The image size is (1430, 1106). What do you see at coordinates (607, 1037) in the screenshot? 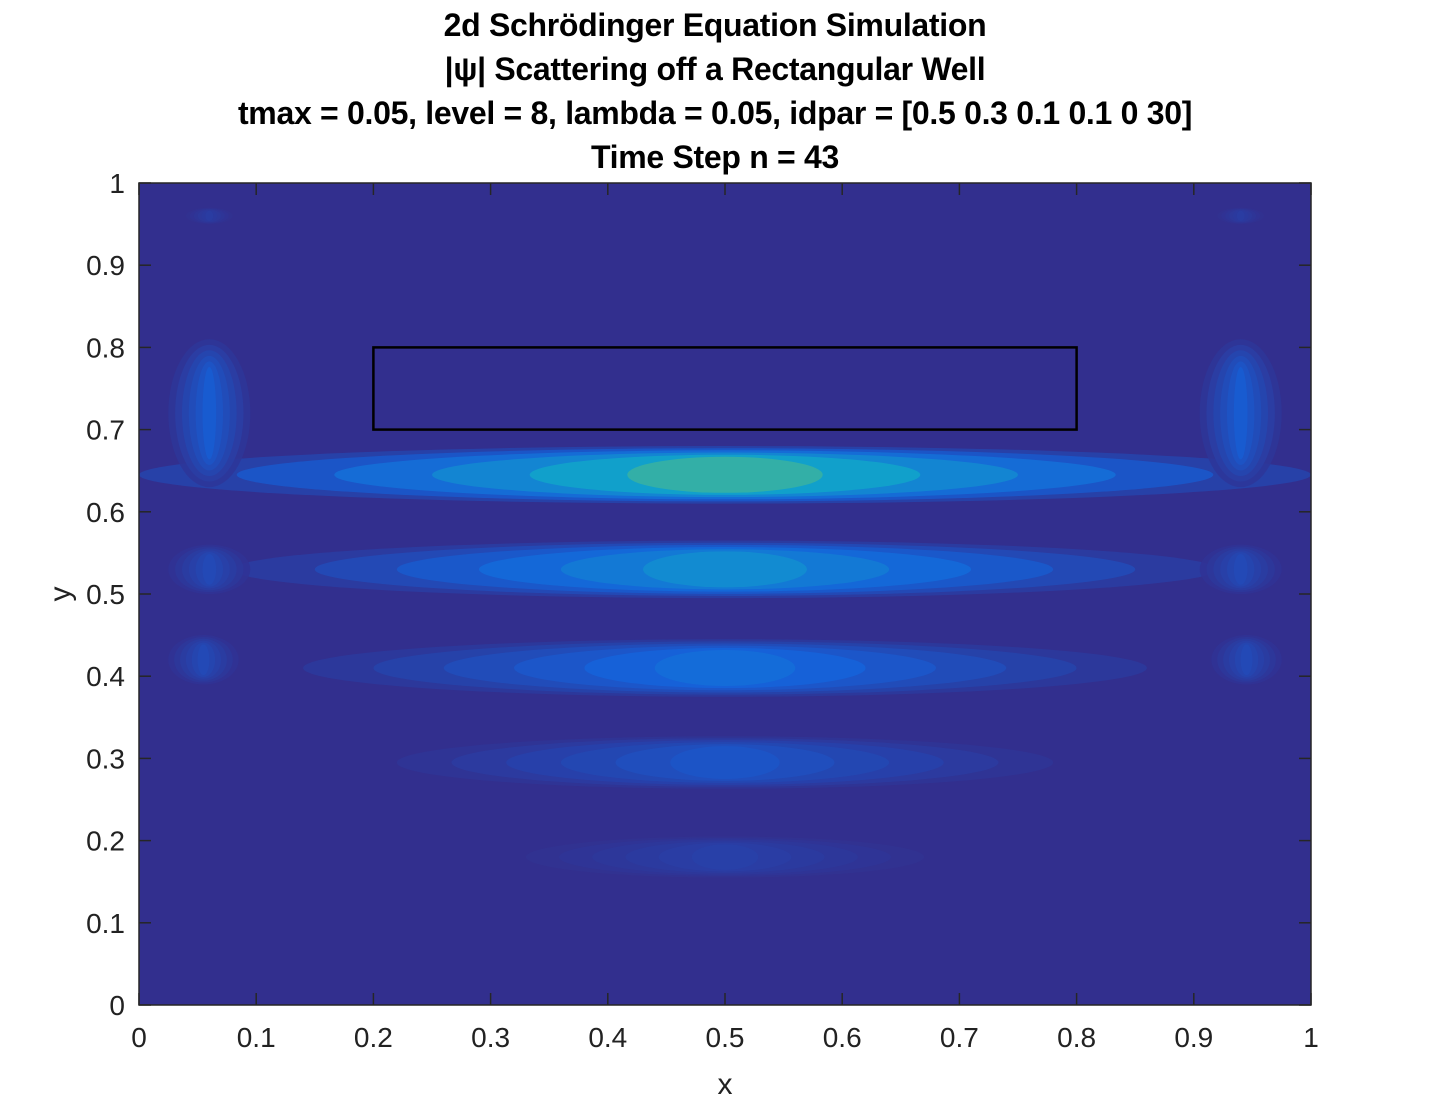
I see `x-tick-label: 0.4` at bounding box center [607, 1037].